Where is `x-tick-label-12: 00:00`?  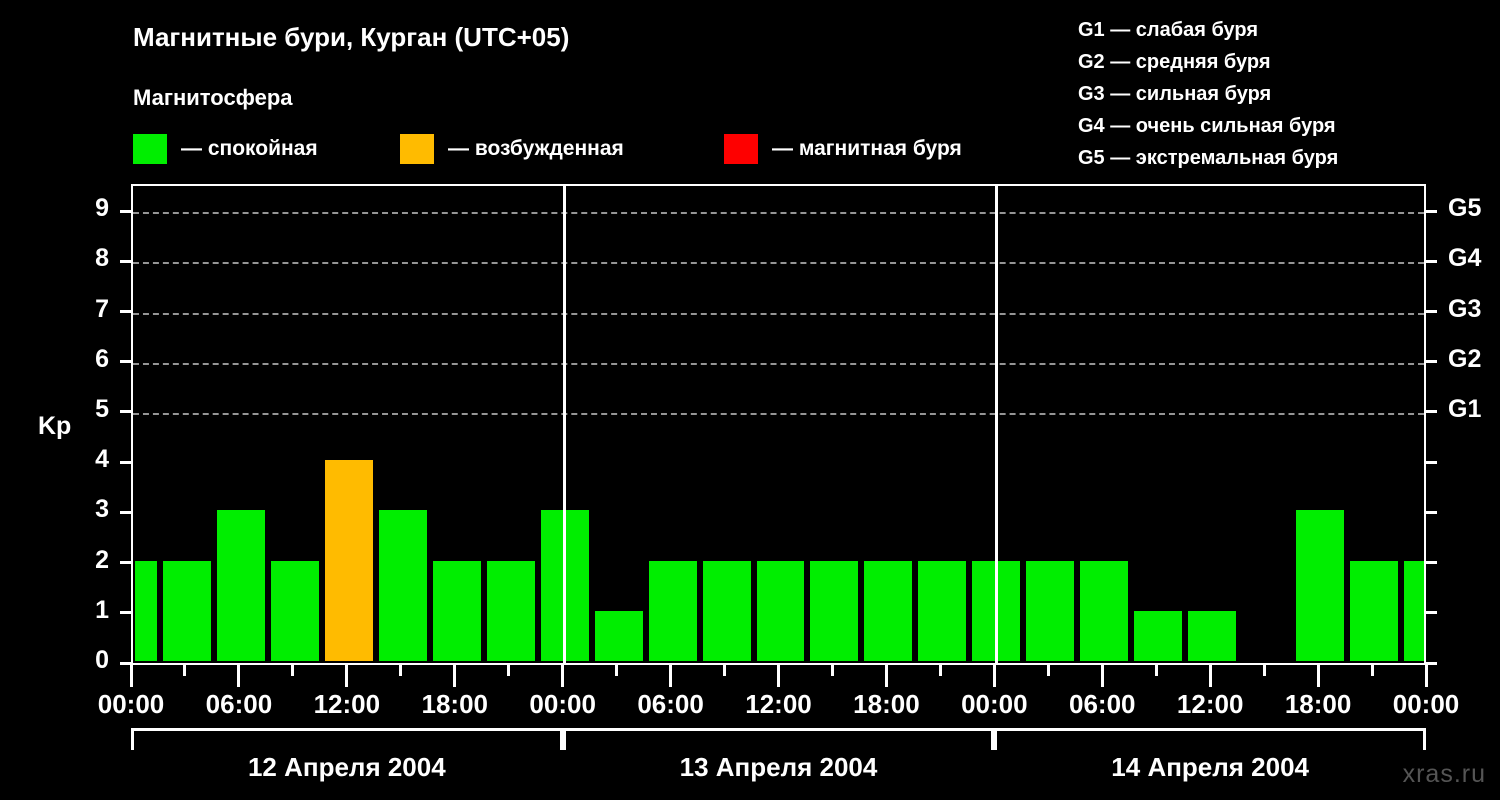 x-tick-label-12: 00:00 is located at coordinates (1426, 704).